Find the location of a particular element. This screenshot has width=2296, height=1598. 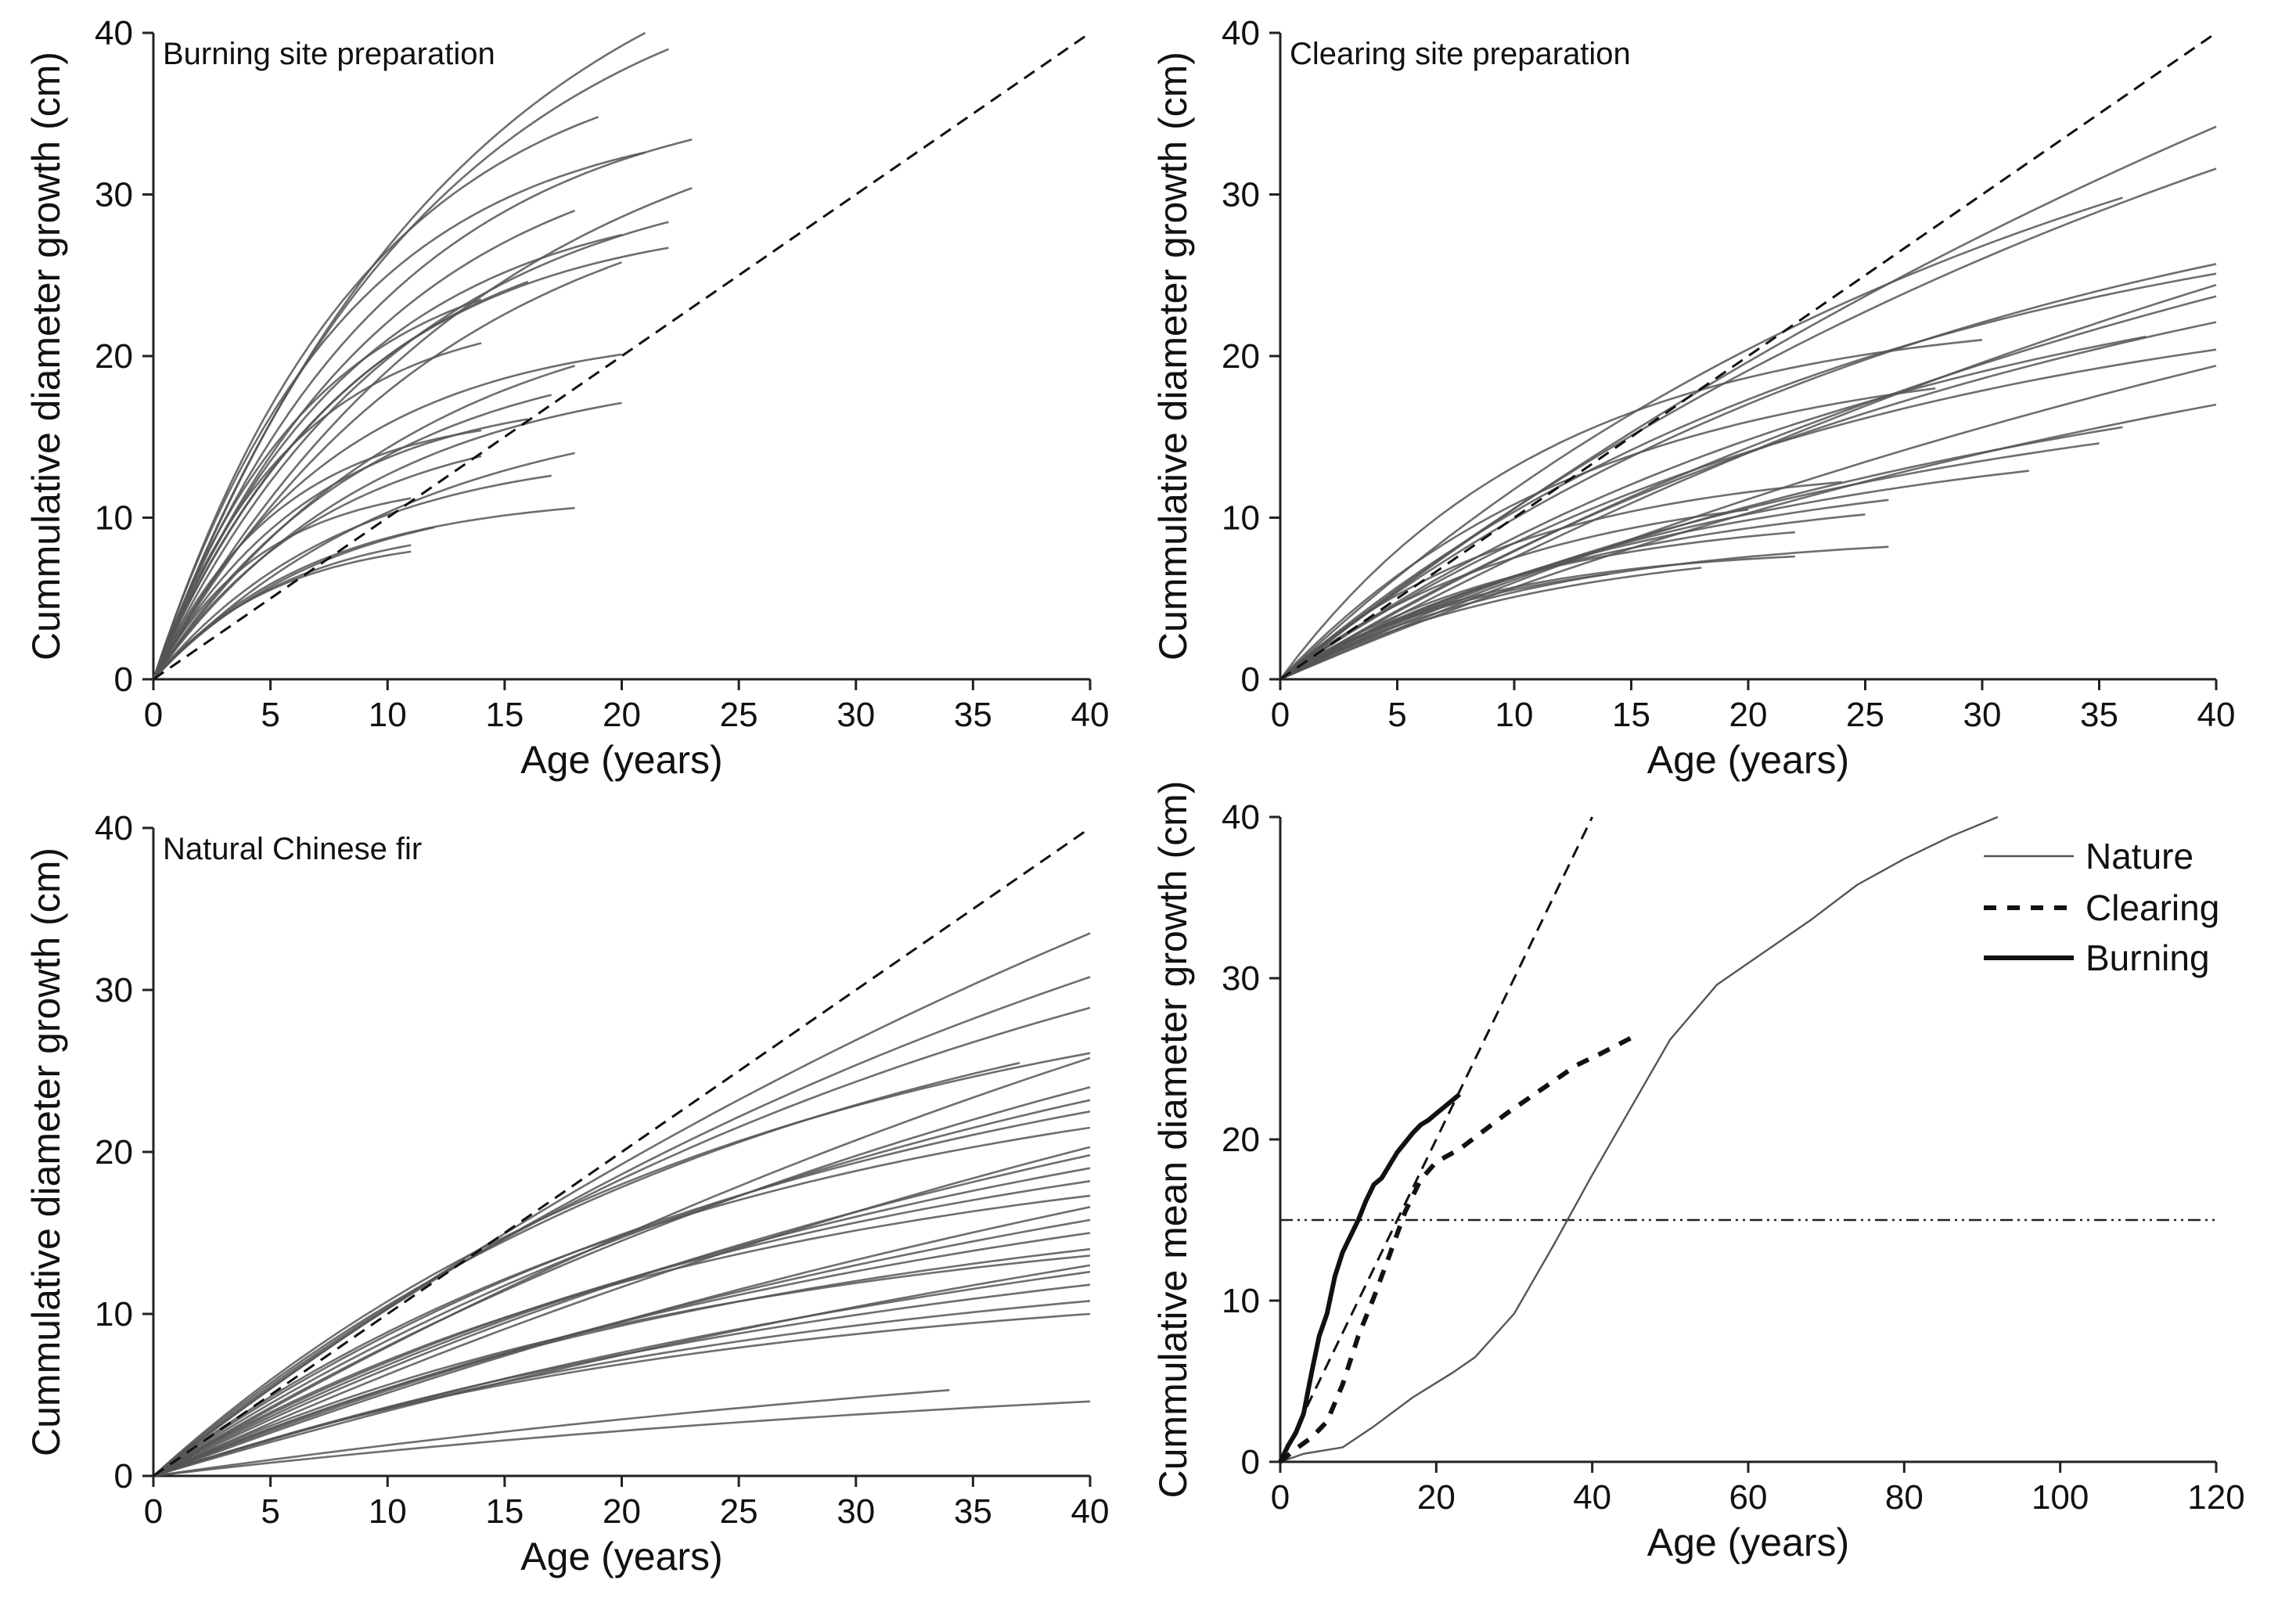

x-tick-label: 60 is located at coordinates (1749, 1497).